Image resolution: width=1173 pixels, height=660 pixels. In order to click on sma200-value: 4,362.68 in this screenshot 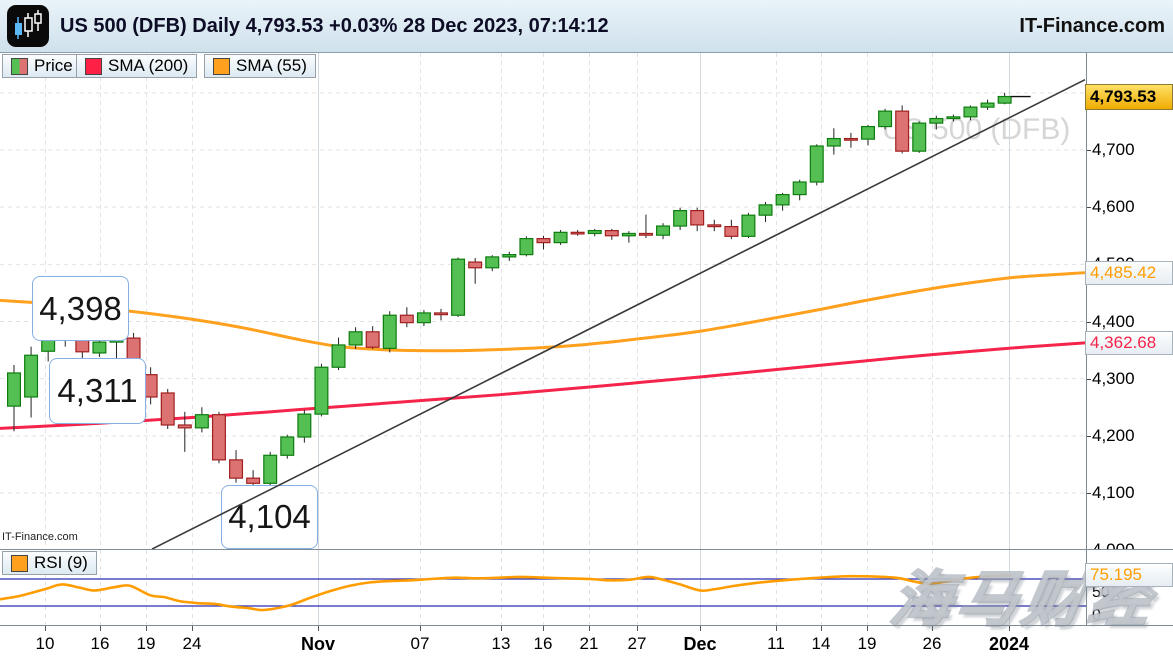, I will do `click(1123, 342)`.